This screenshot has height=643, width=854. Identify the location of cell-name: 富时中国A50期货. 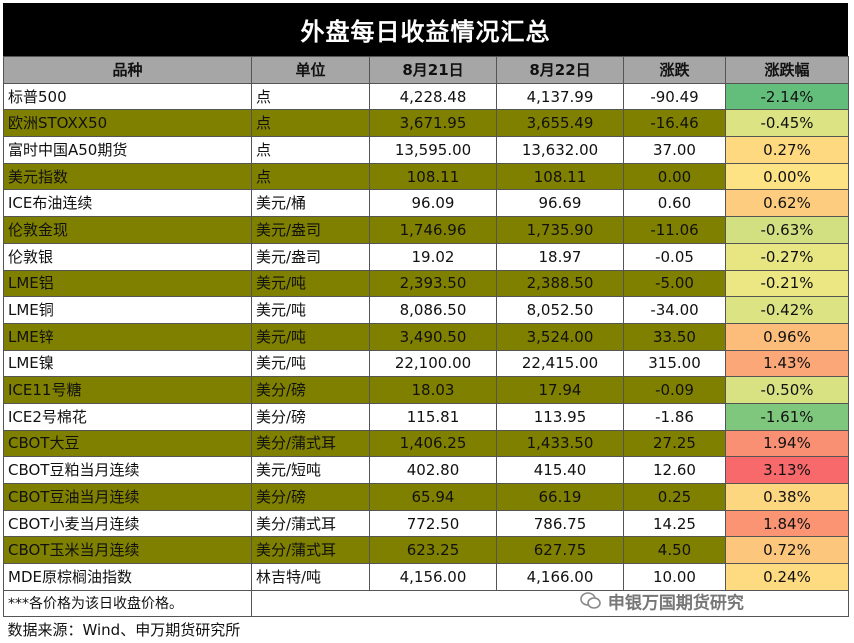
(127, 150).